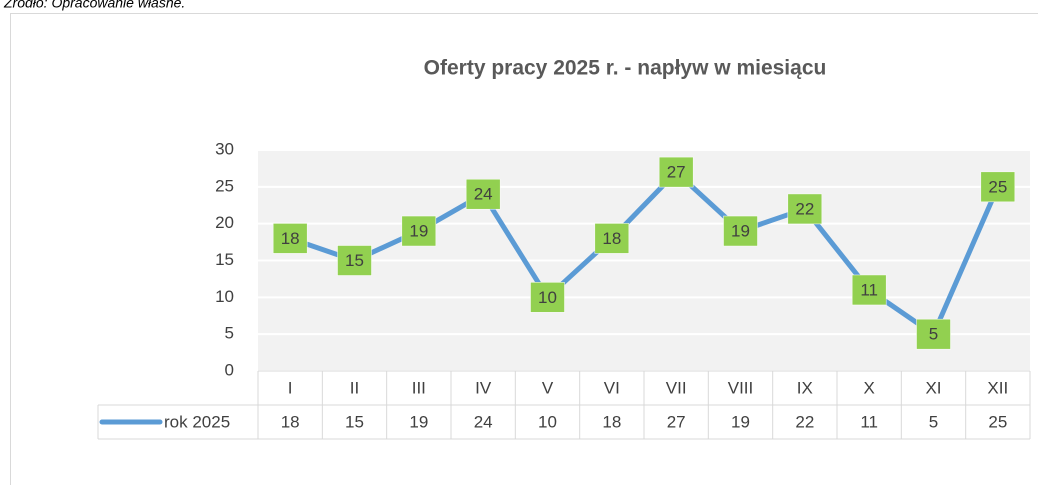 The image size is (1038, 485). What do you see at coordinates (224, 296) in the screenshot?
I see `y-tick-label: 10` at bounding box center [224, 296].